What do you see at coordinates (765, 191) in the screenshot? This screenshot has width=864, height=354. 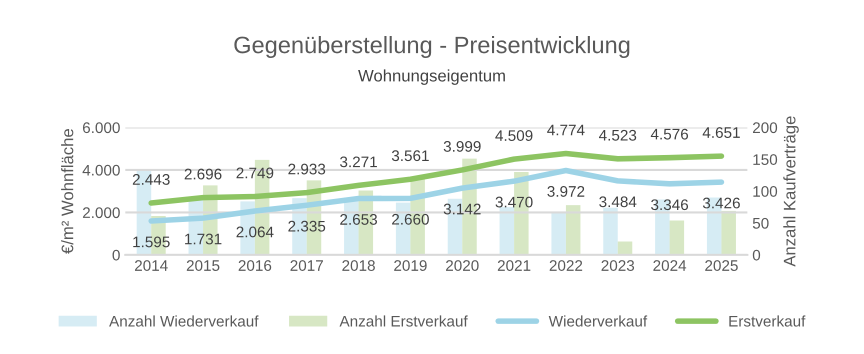 I see `y2-tick-label: 100` at bounding box center [765, 191].